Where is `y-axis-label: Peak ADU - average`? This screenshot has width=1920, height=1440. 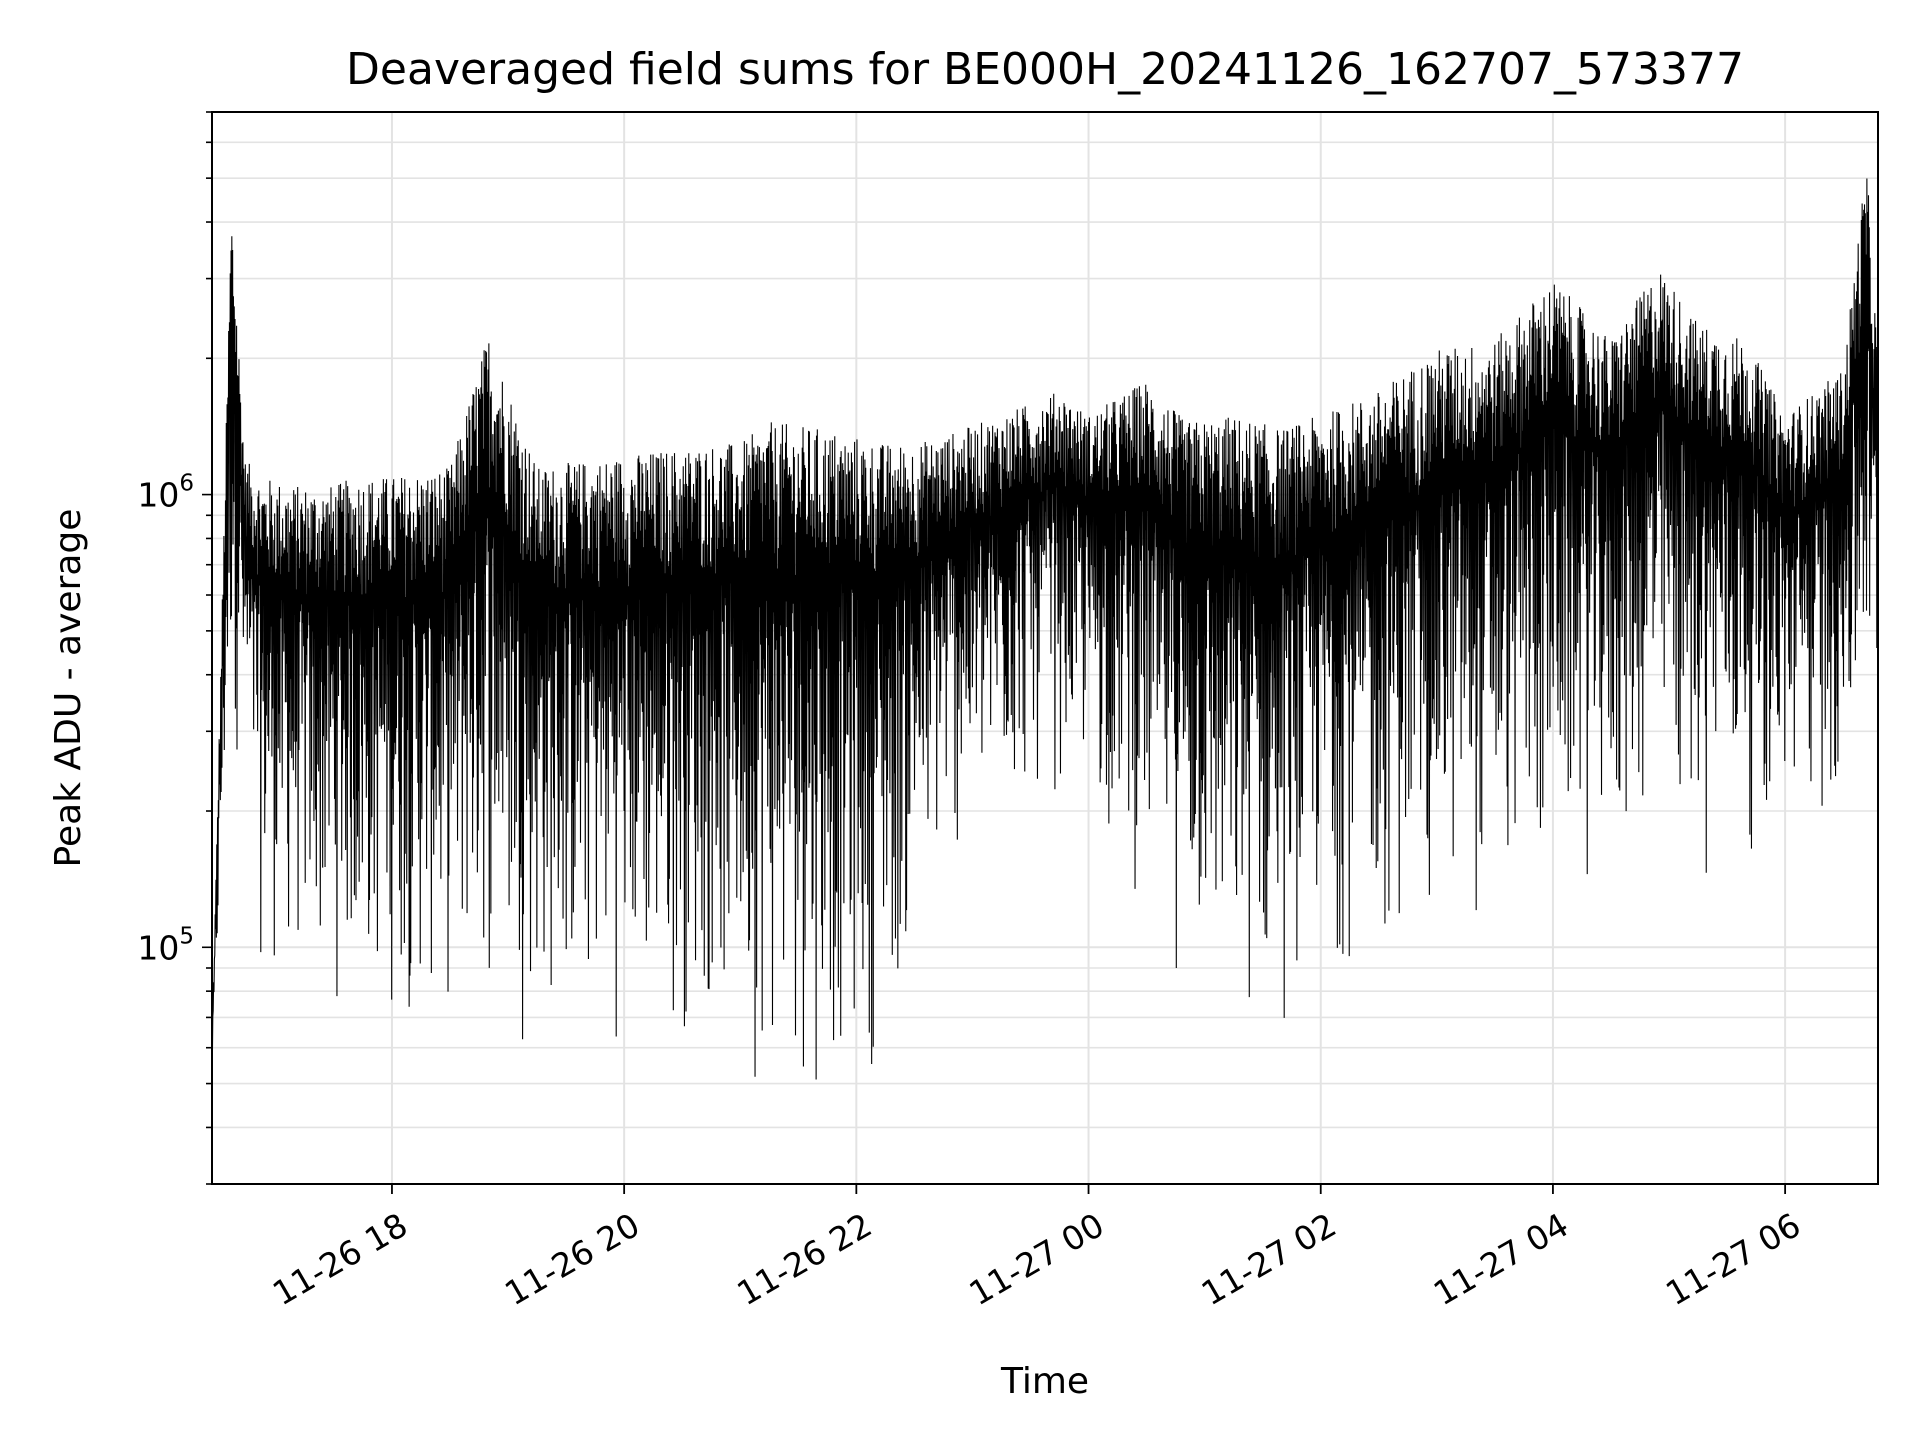 y-axis-label: Peak ADU - average is located at coordinates (68, 688).